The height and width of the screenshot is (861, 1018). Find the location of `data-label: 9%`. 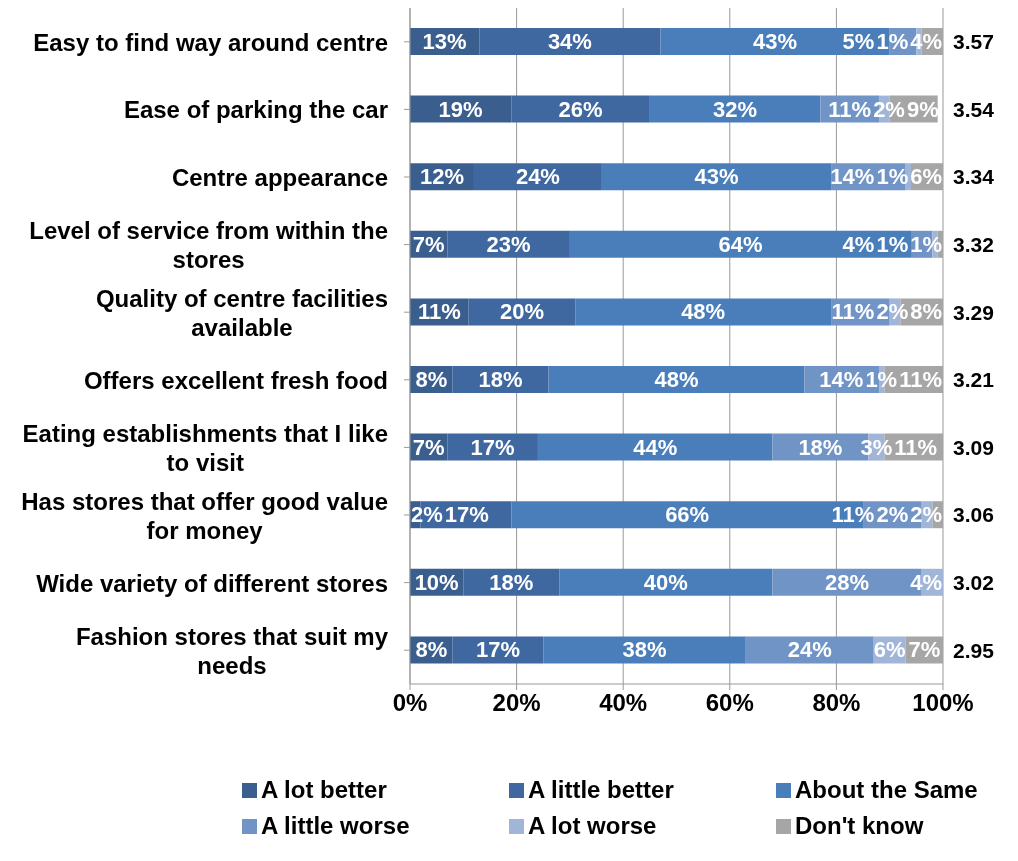

data-label: 9% is located at coordinates (922, 109).